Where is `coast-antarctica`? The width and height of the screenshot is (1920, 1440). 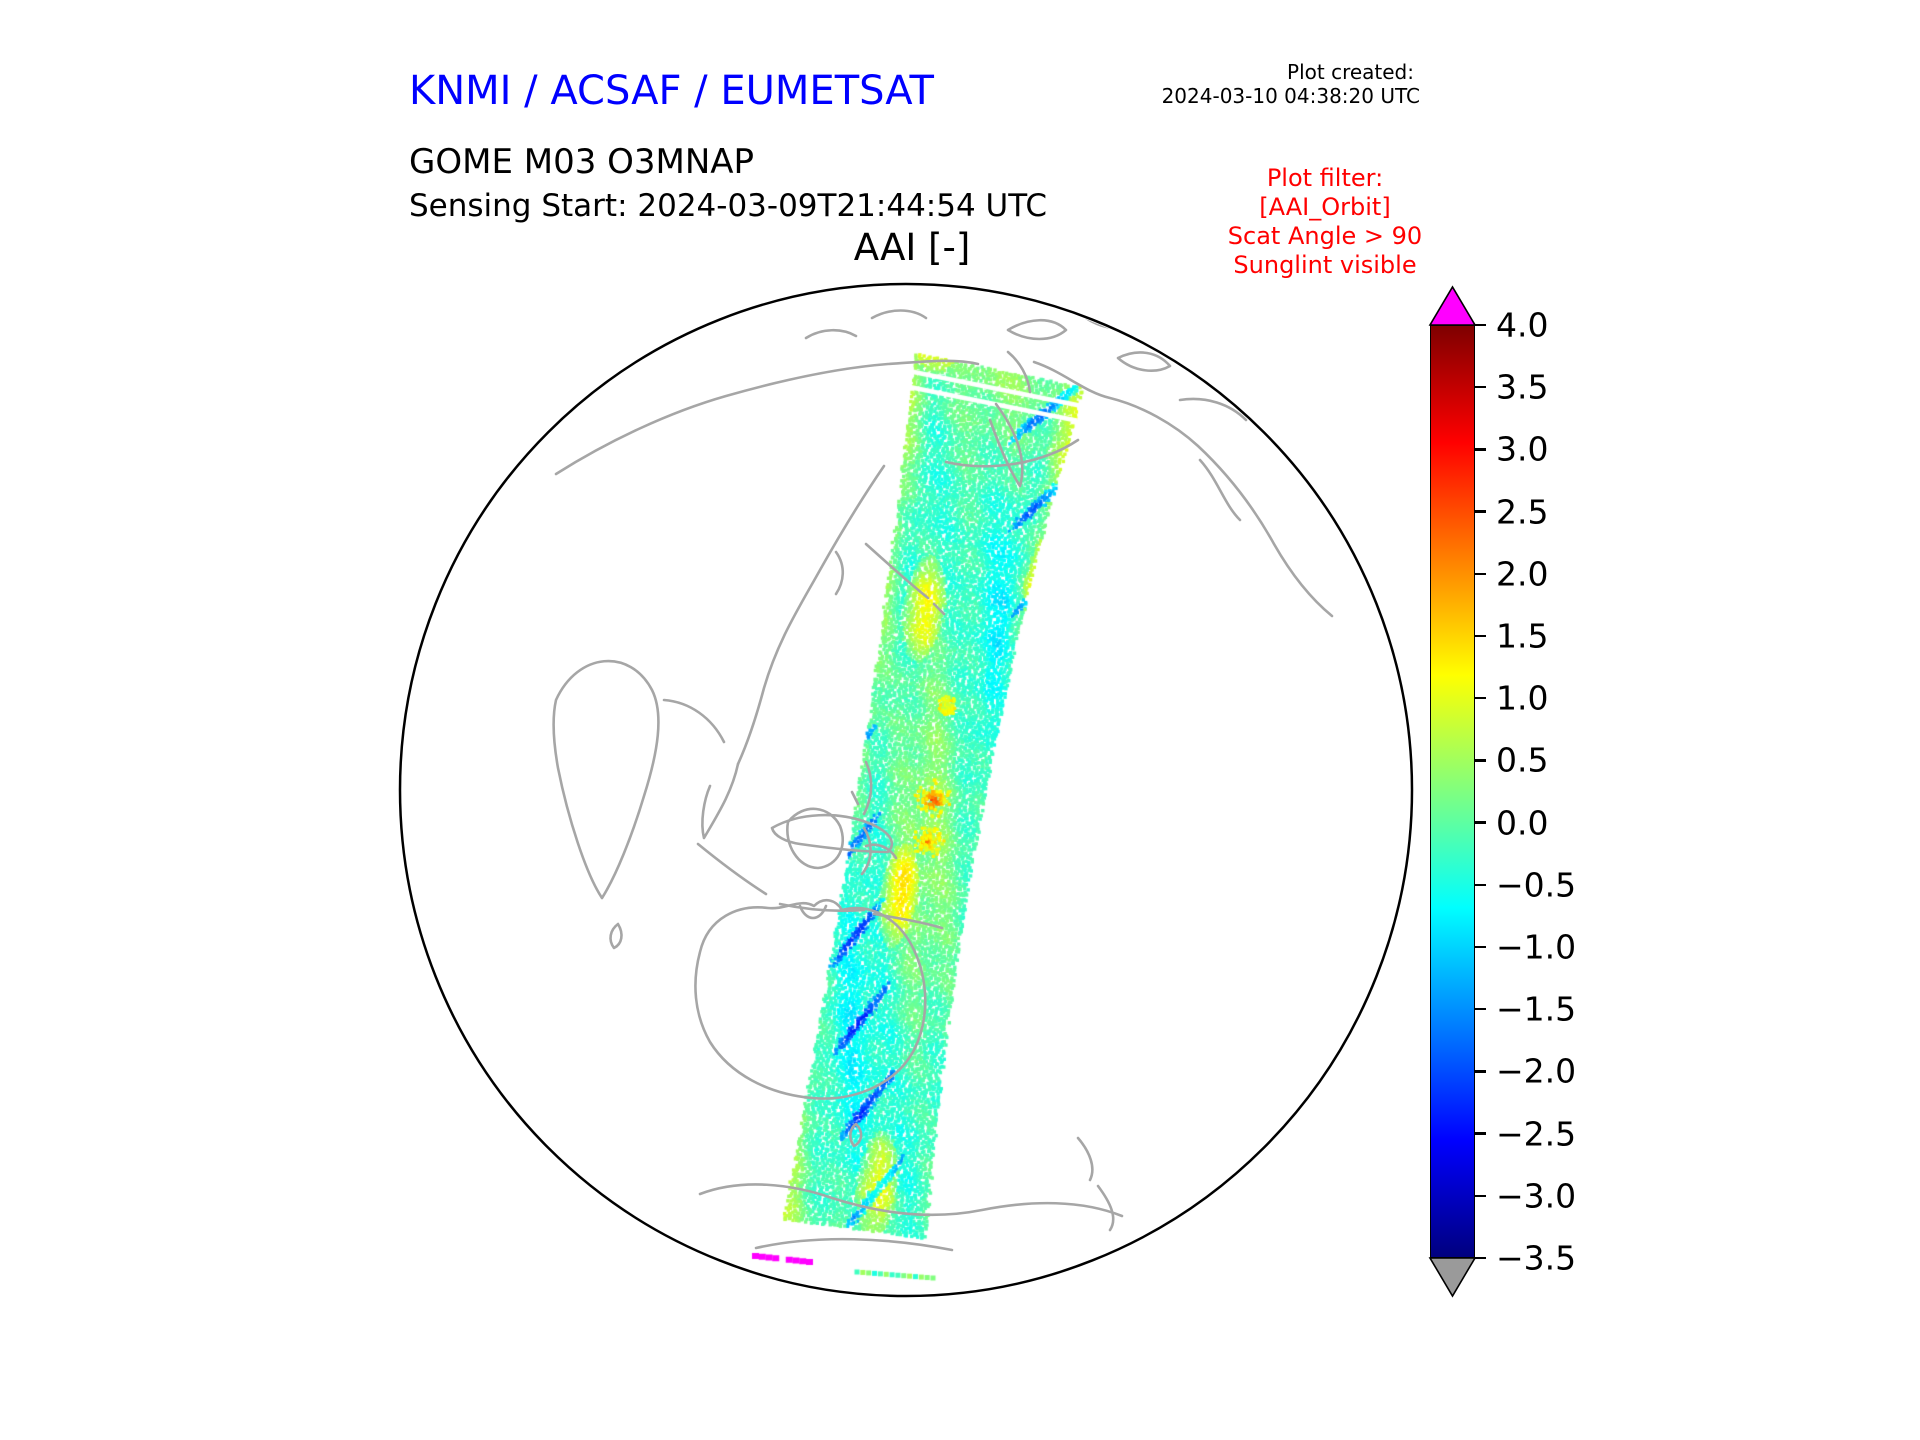
coast-antarctica is located at coordinates (911, 1217).